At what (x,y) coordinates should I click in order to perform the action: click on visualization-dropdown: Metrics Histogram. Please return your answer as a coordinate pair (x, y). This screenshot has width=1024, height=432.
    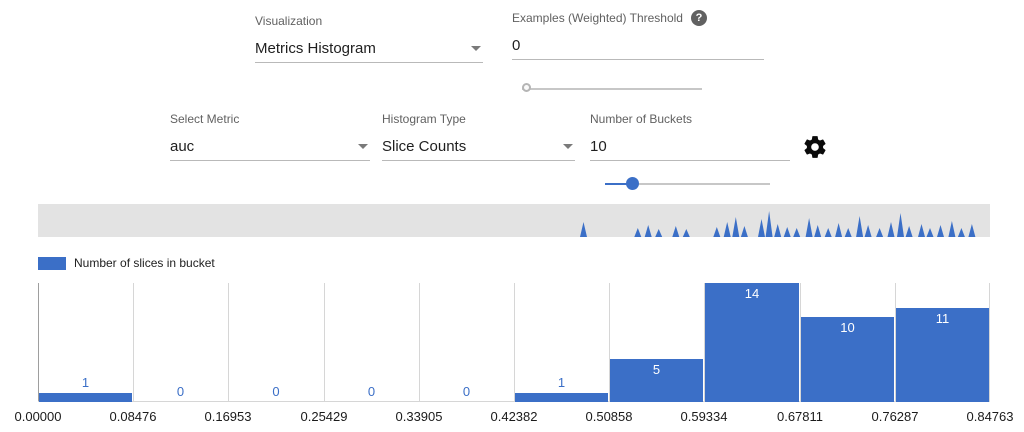
    Looking at the image, I should click on (369, 48).